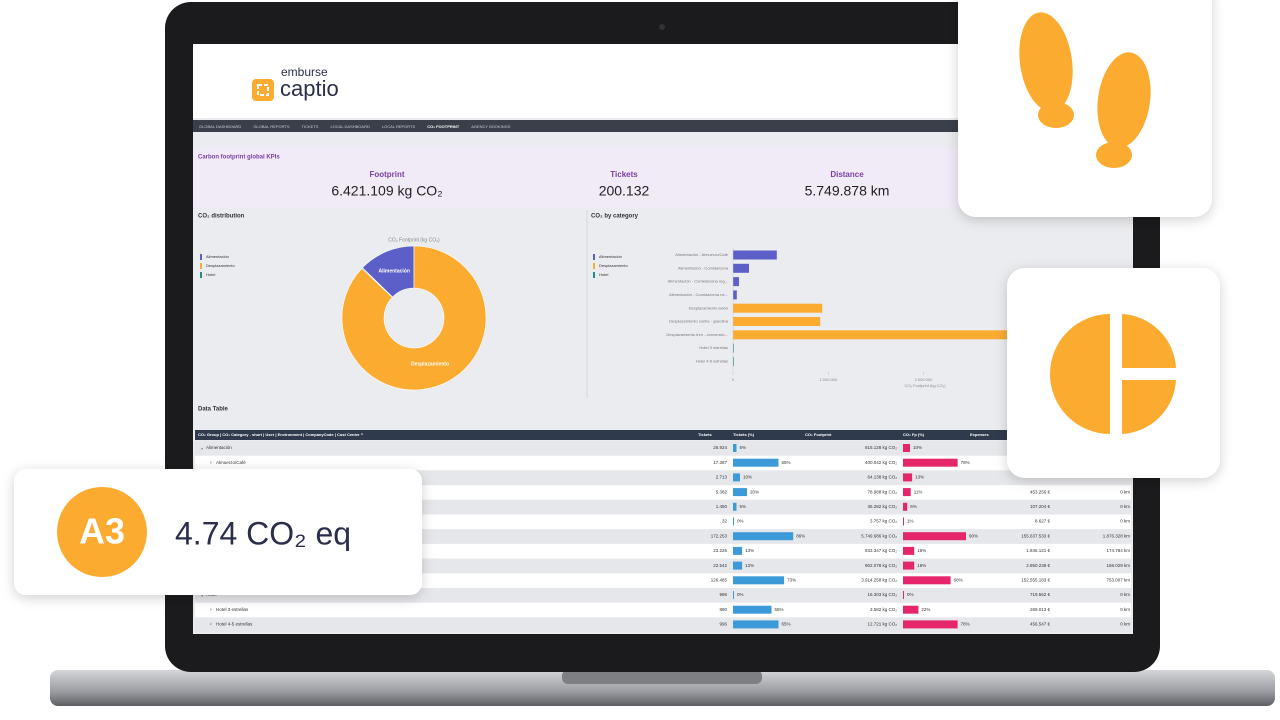 Image resolution: width=1280 pixels, height=720 pixels. I want to click on cell: 6%, so click(913, 506).